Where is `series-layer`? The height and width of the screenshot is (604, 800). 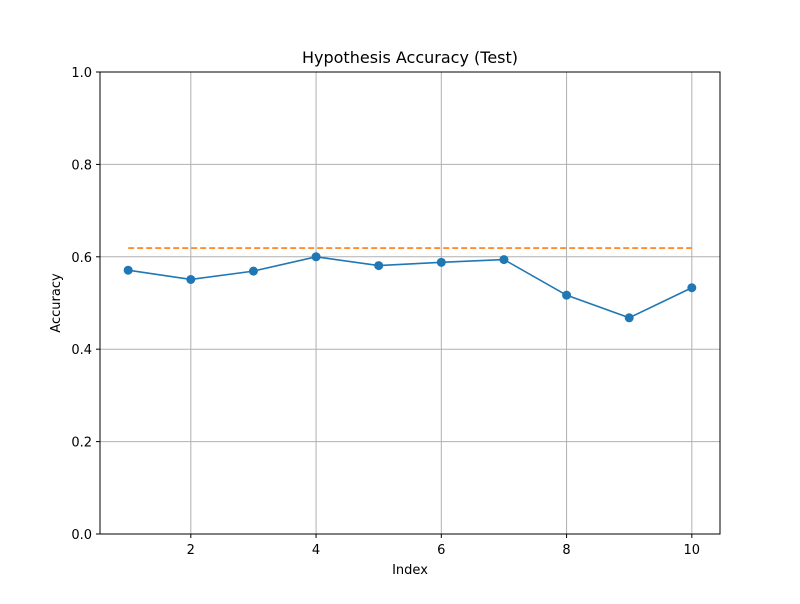
series-layer is located at coordinates (410, 285).